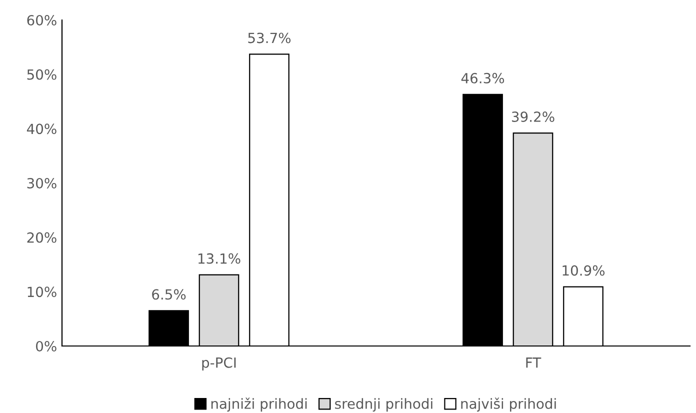 The width and height of the screenshot is (696, 413). What do you see at coordinates (482, 78) in the screenshot?
I see `data-label: 46.3%` at bounding box center [482, 78].